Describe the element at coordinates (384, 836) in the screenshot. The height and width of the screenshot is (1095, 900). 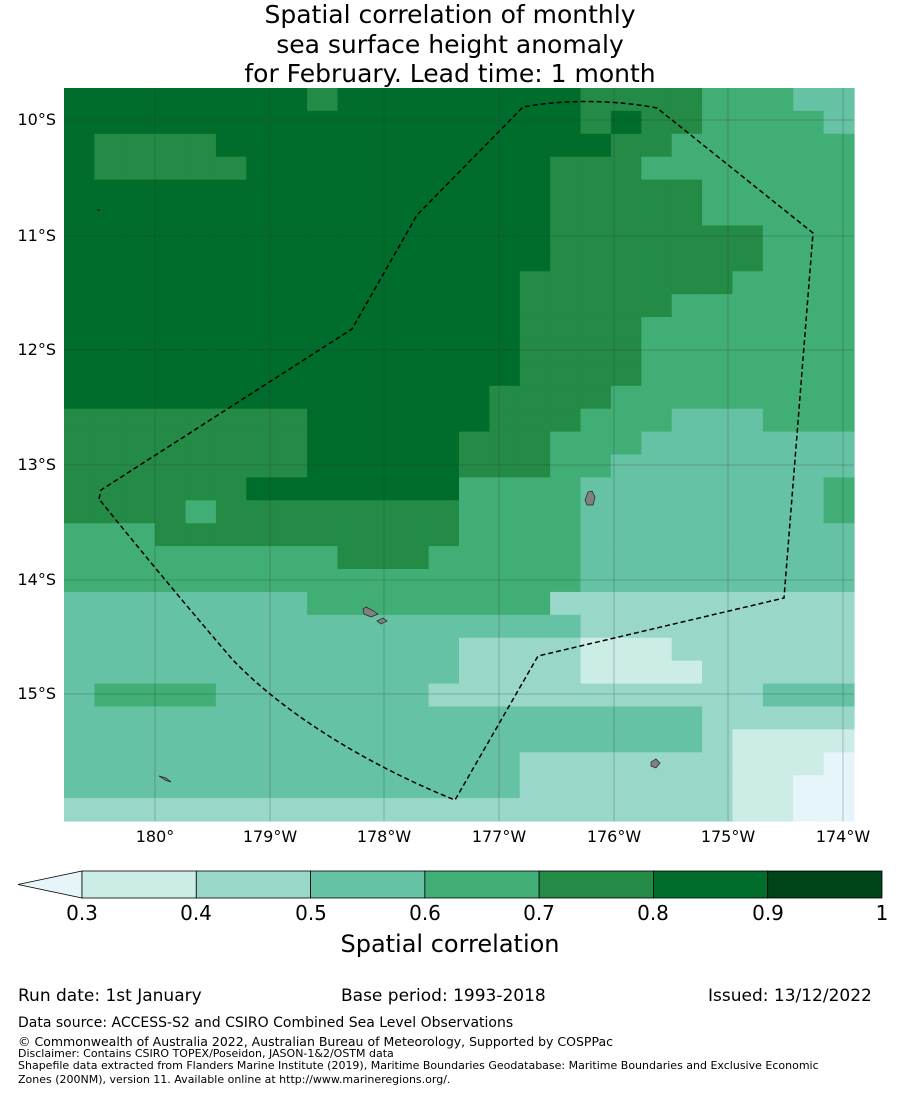
I see `lon-label-178w: 178°W` at that location.